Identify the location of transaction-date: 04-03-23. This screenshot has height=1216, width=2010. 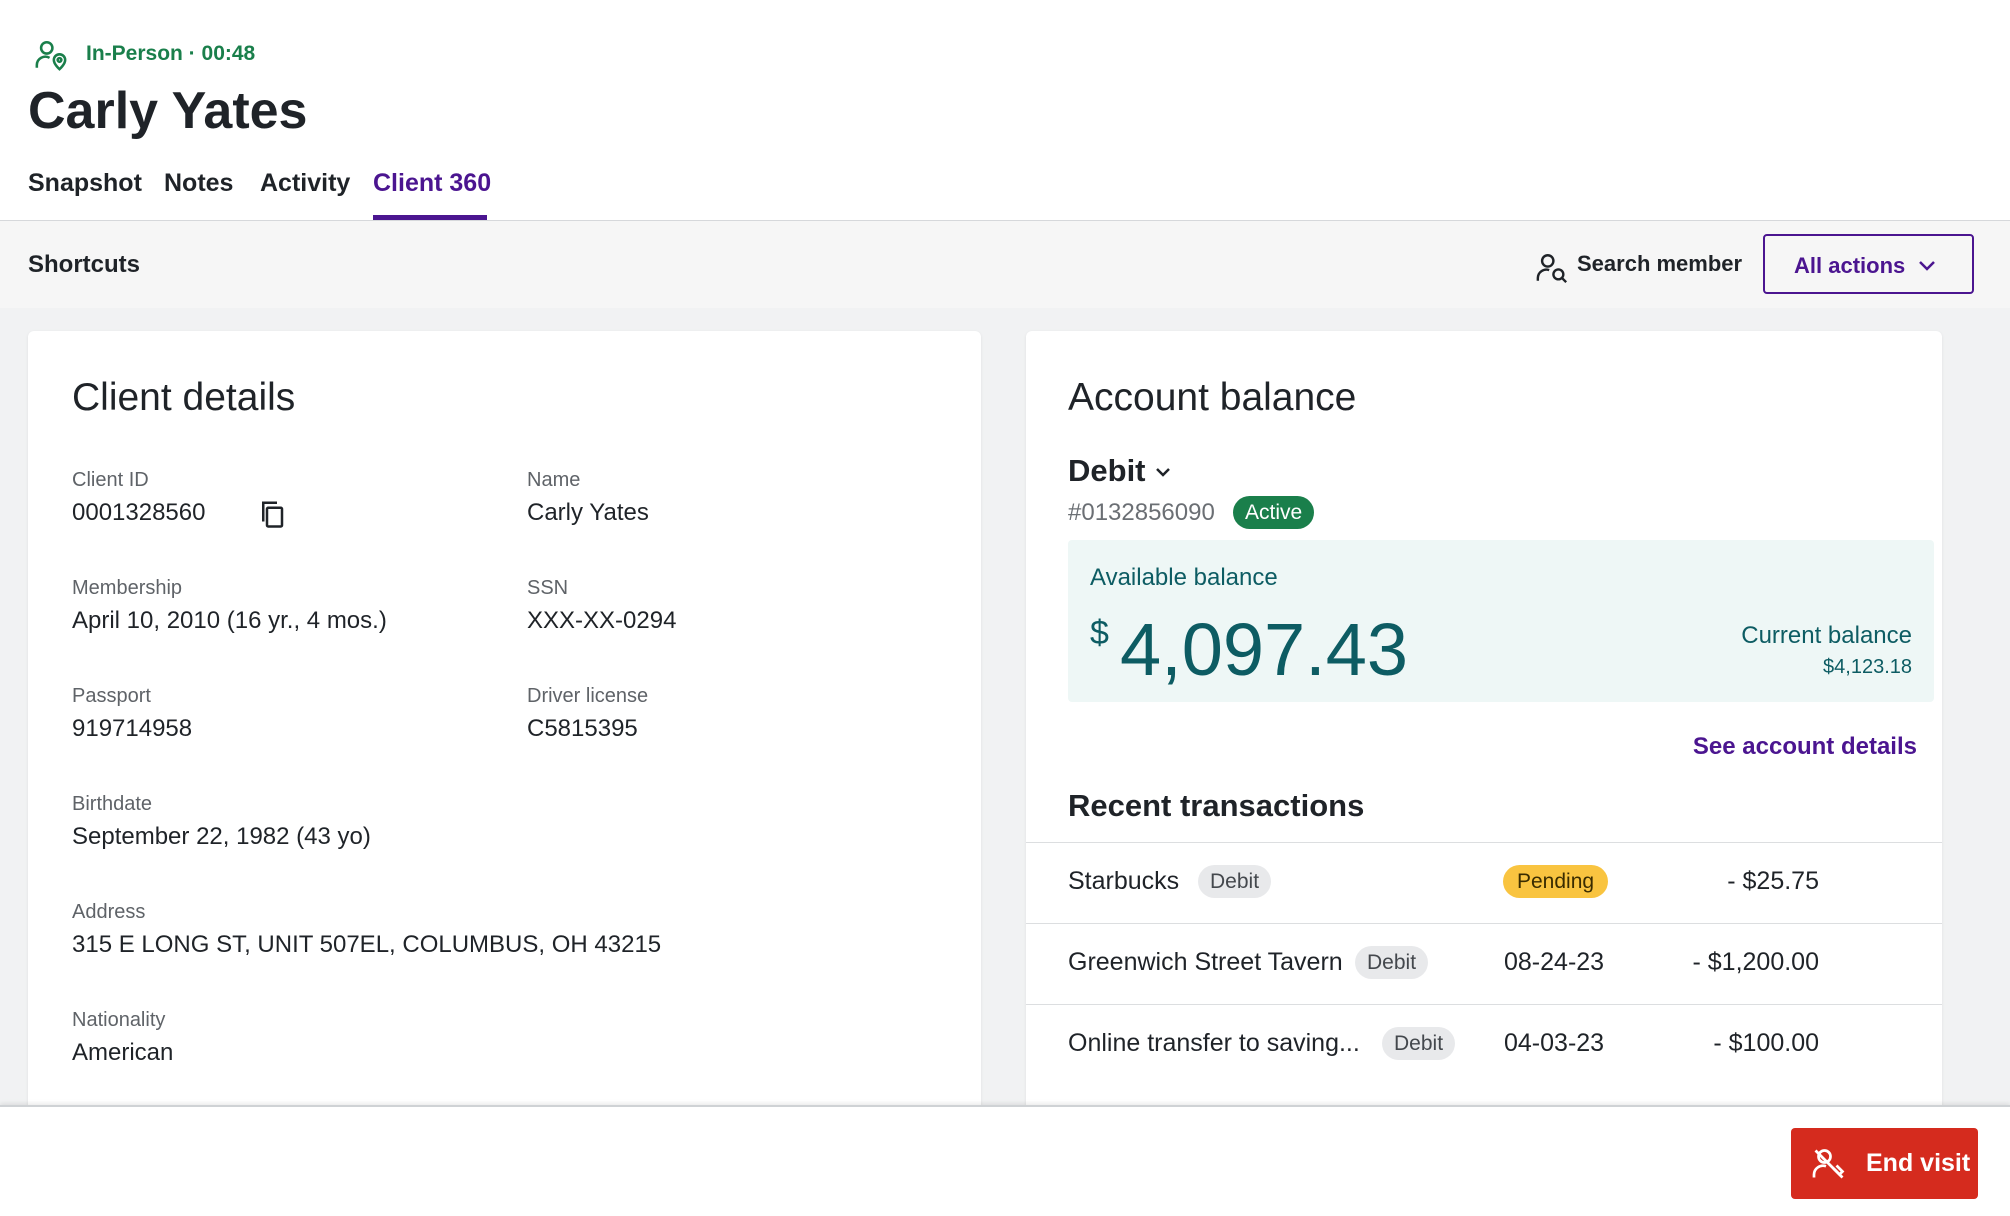
(1554, 1043).